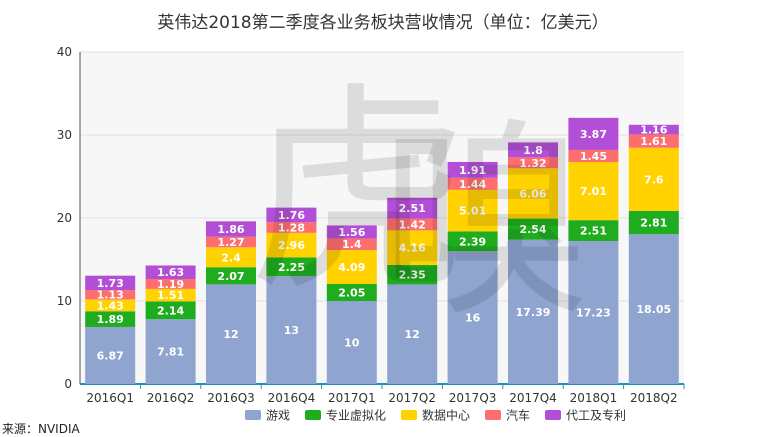 This screenshot has width=766, height=437. I want to click on data-label: 1.91, so click(472, 170).